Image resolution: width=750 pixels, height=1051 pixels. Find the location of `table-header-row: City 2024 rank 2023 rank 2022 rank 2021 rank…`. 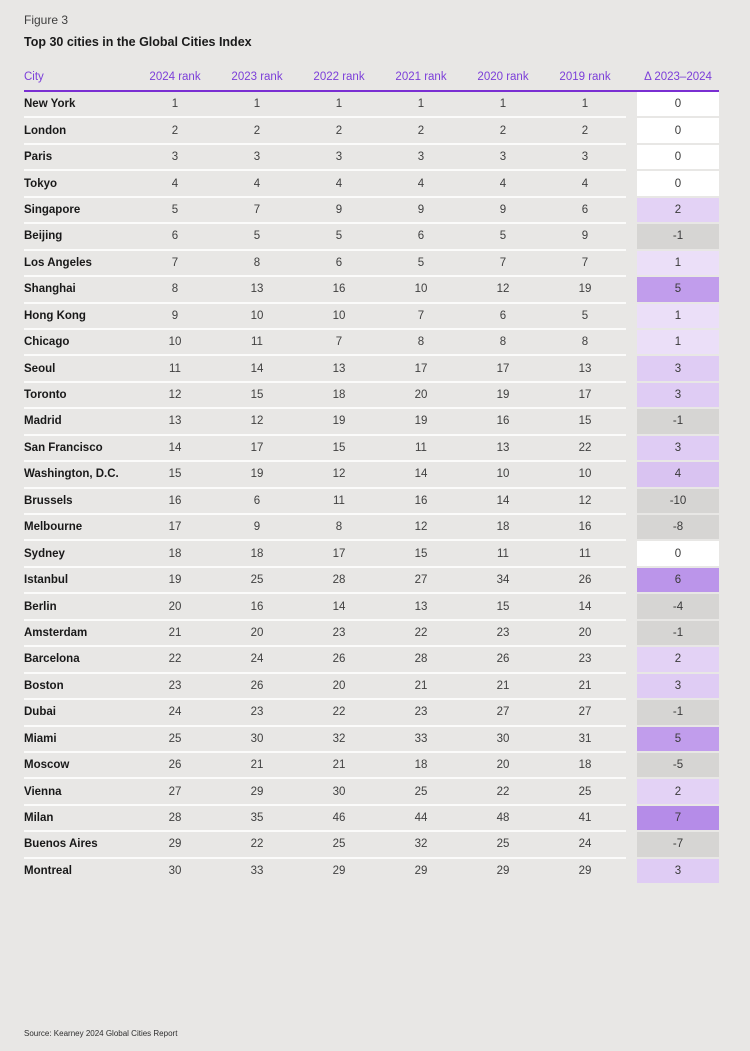

table-header-row: City 2024 rank 2023 rank 2022 rank 2021 rank… is located at coordinates (371, 77).